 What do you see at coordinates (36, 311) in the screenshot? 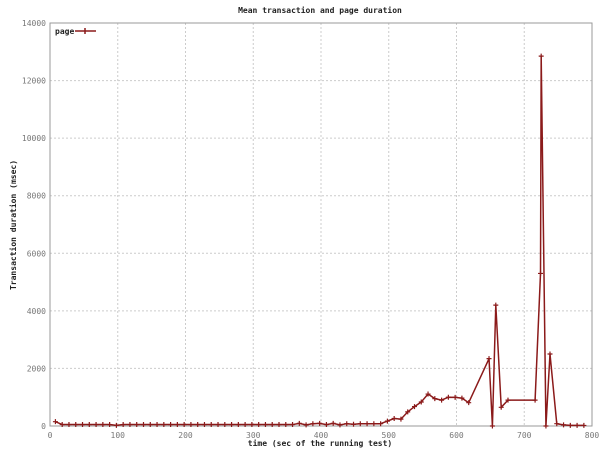
I see `y-tick-label: 4000` at bounding box center [36, 311].